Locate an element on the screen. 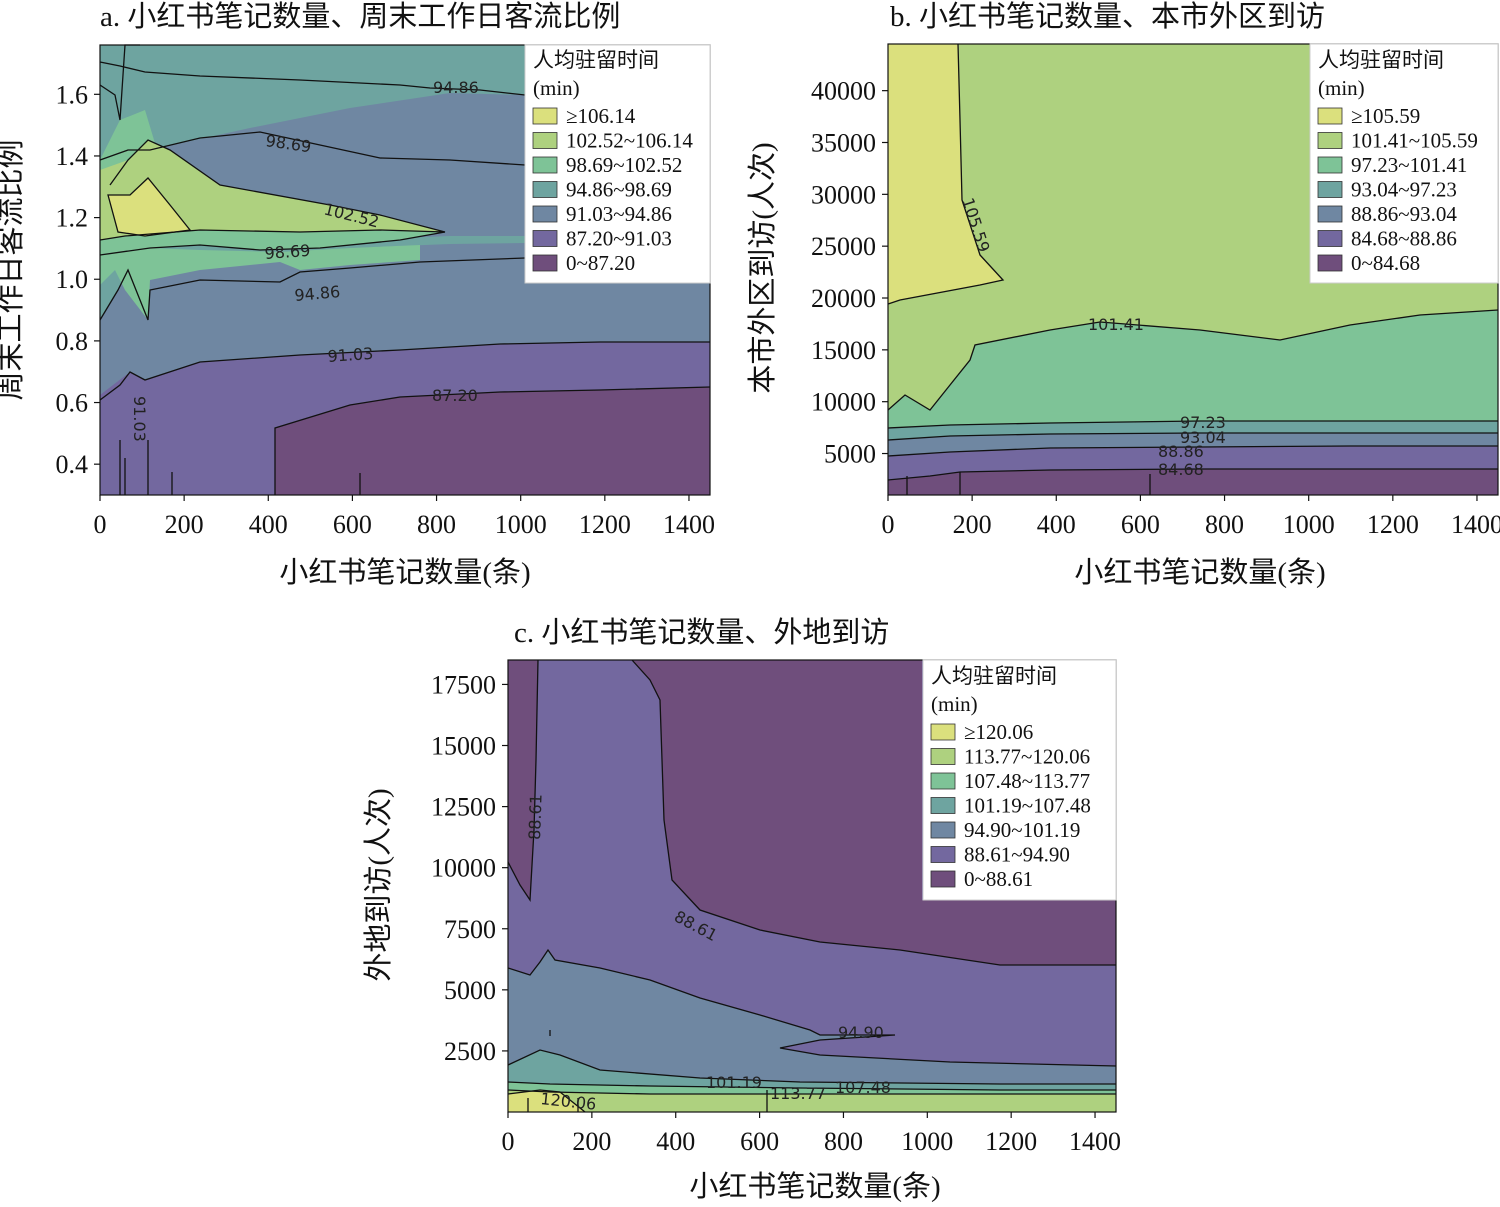  chart-c-contour-88-61-left is located at coordinates (523, 780).